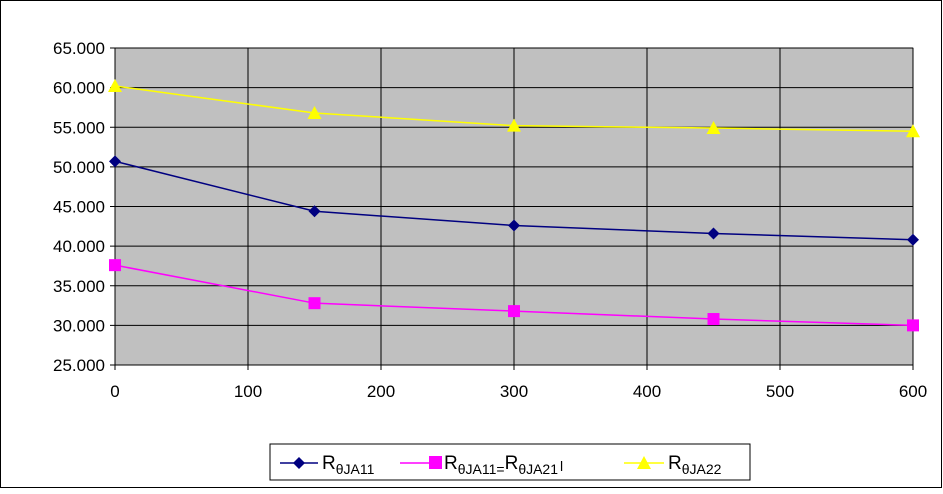 The width and height of the screenshot is (943, 494). What do you see at coordinates (114, 391) in the screenshot?
I see `x-tick-label: 0` at bounding box center [114, 391].